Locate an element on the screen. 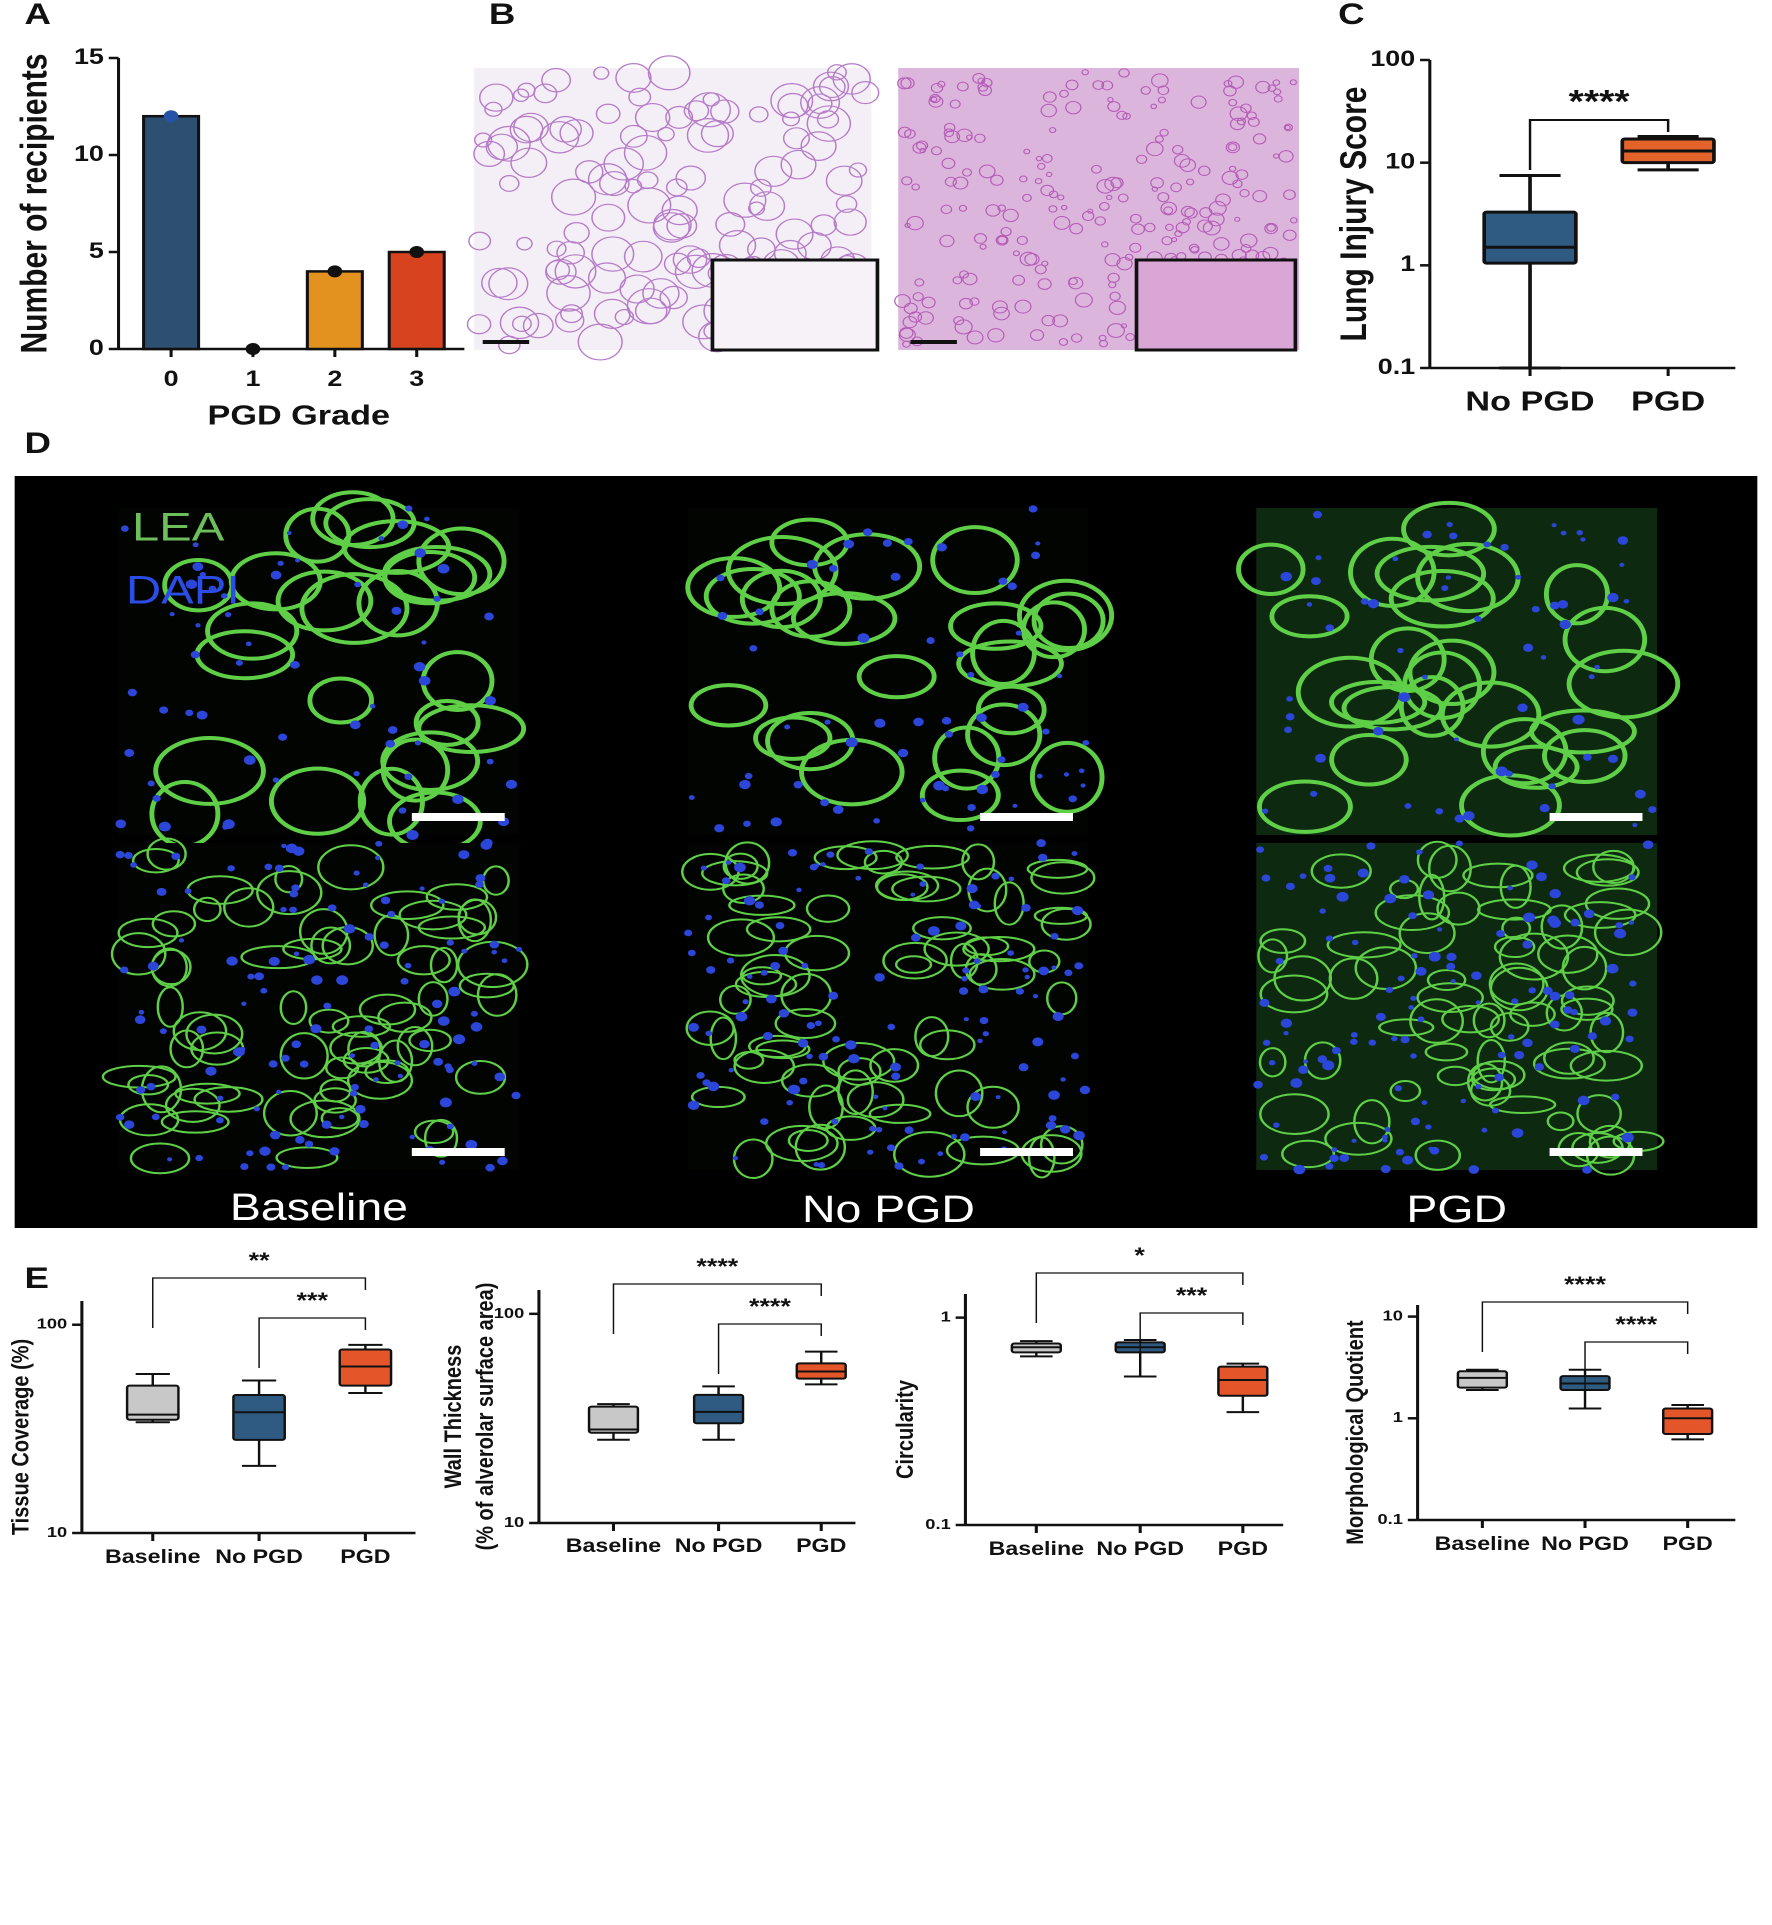 This screenshot has width=1772, height=1925. x-tick-label: No PGD is located at coordinates (1585, 1544).